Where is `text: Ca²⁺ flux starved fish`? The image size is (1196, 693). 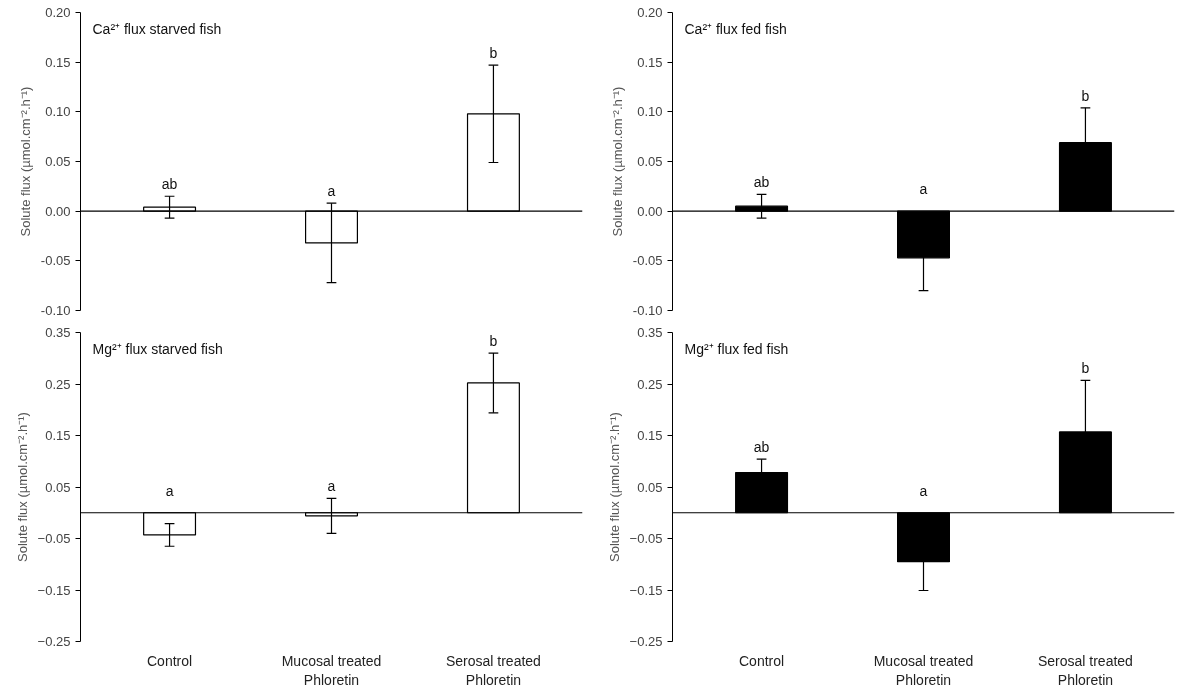 text: Ca²⁺ flux starved fish is located at coordinates (157, 28).